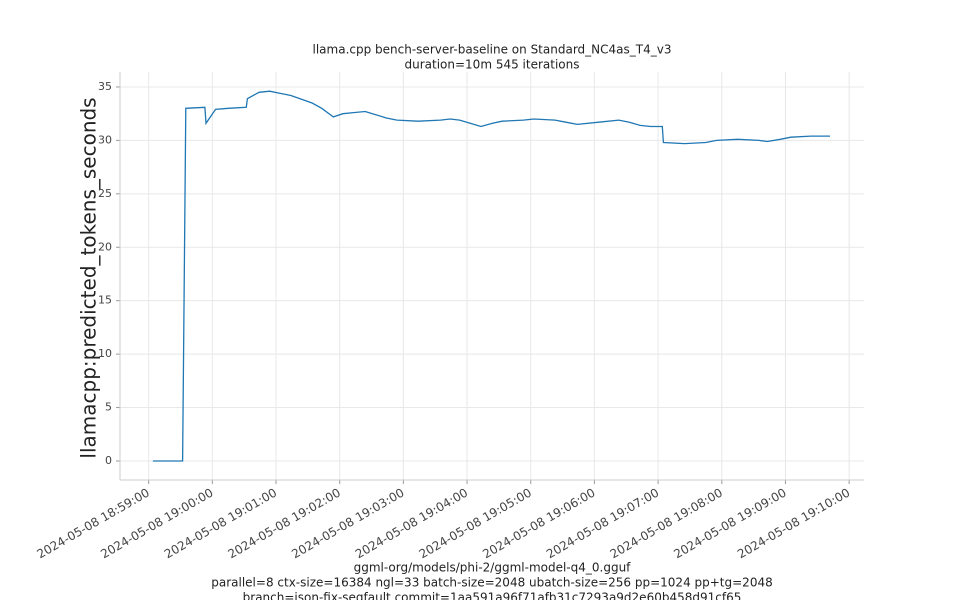 This screenshot has height=600, width=960. Describe the element at coordinates (108, 407) in the screenshot. I see `y-tick-label: 5` at that location.